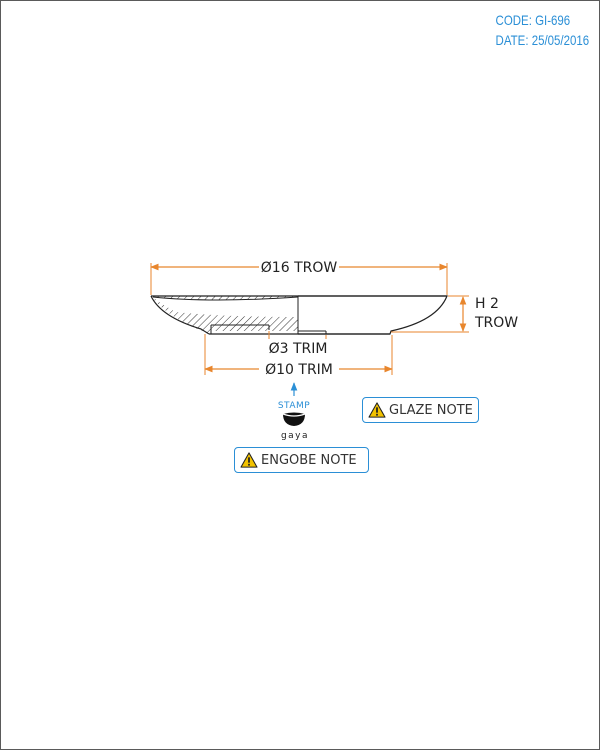 The height and width of the screenshot is (750, 600). What do you see at coordinates (542, 30) in the screenshot?
I see `title-block: CODE: GI-696 DATE: 25/05/2016` at bounding box center [542, 30].